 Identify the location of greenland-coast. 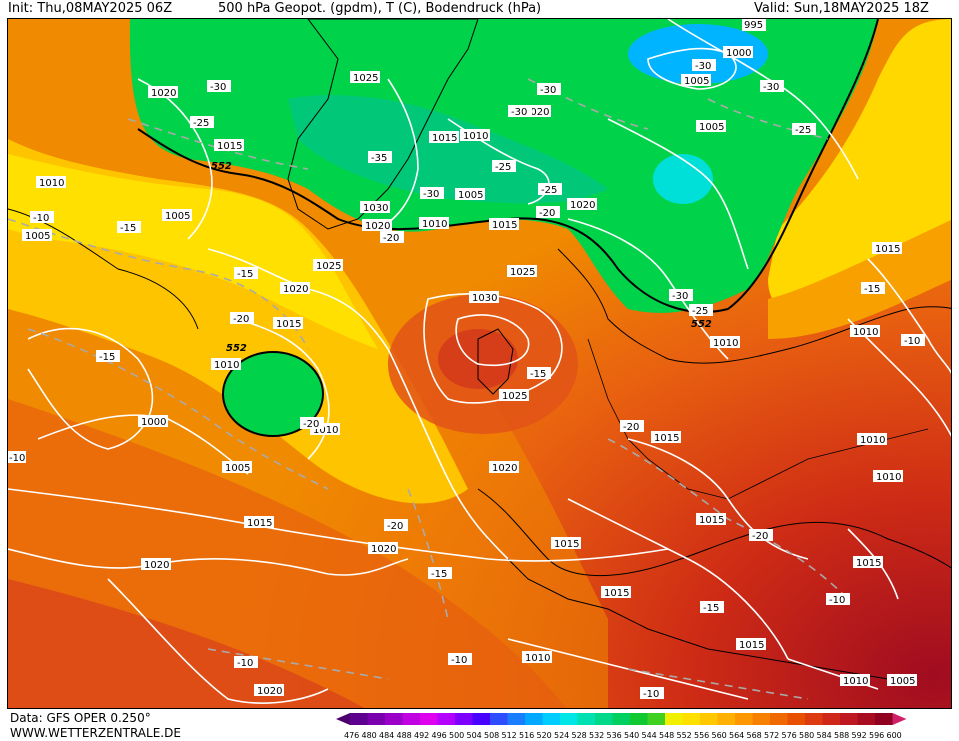
(383, 124).